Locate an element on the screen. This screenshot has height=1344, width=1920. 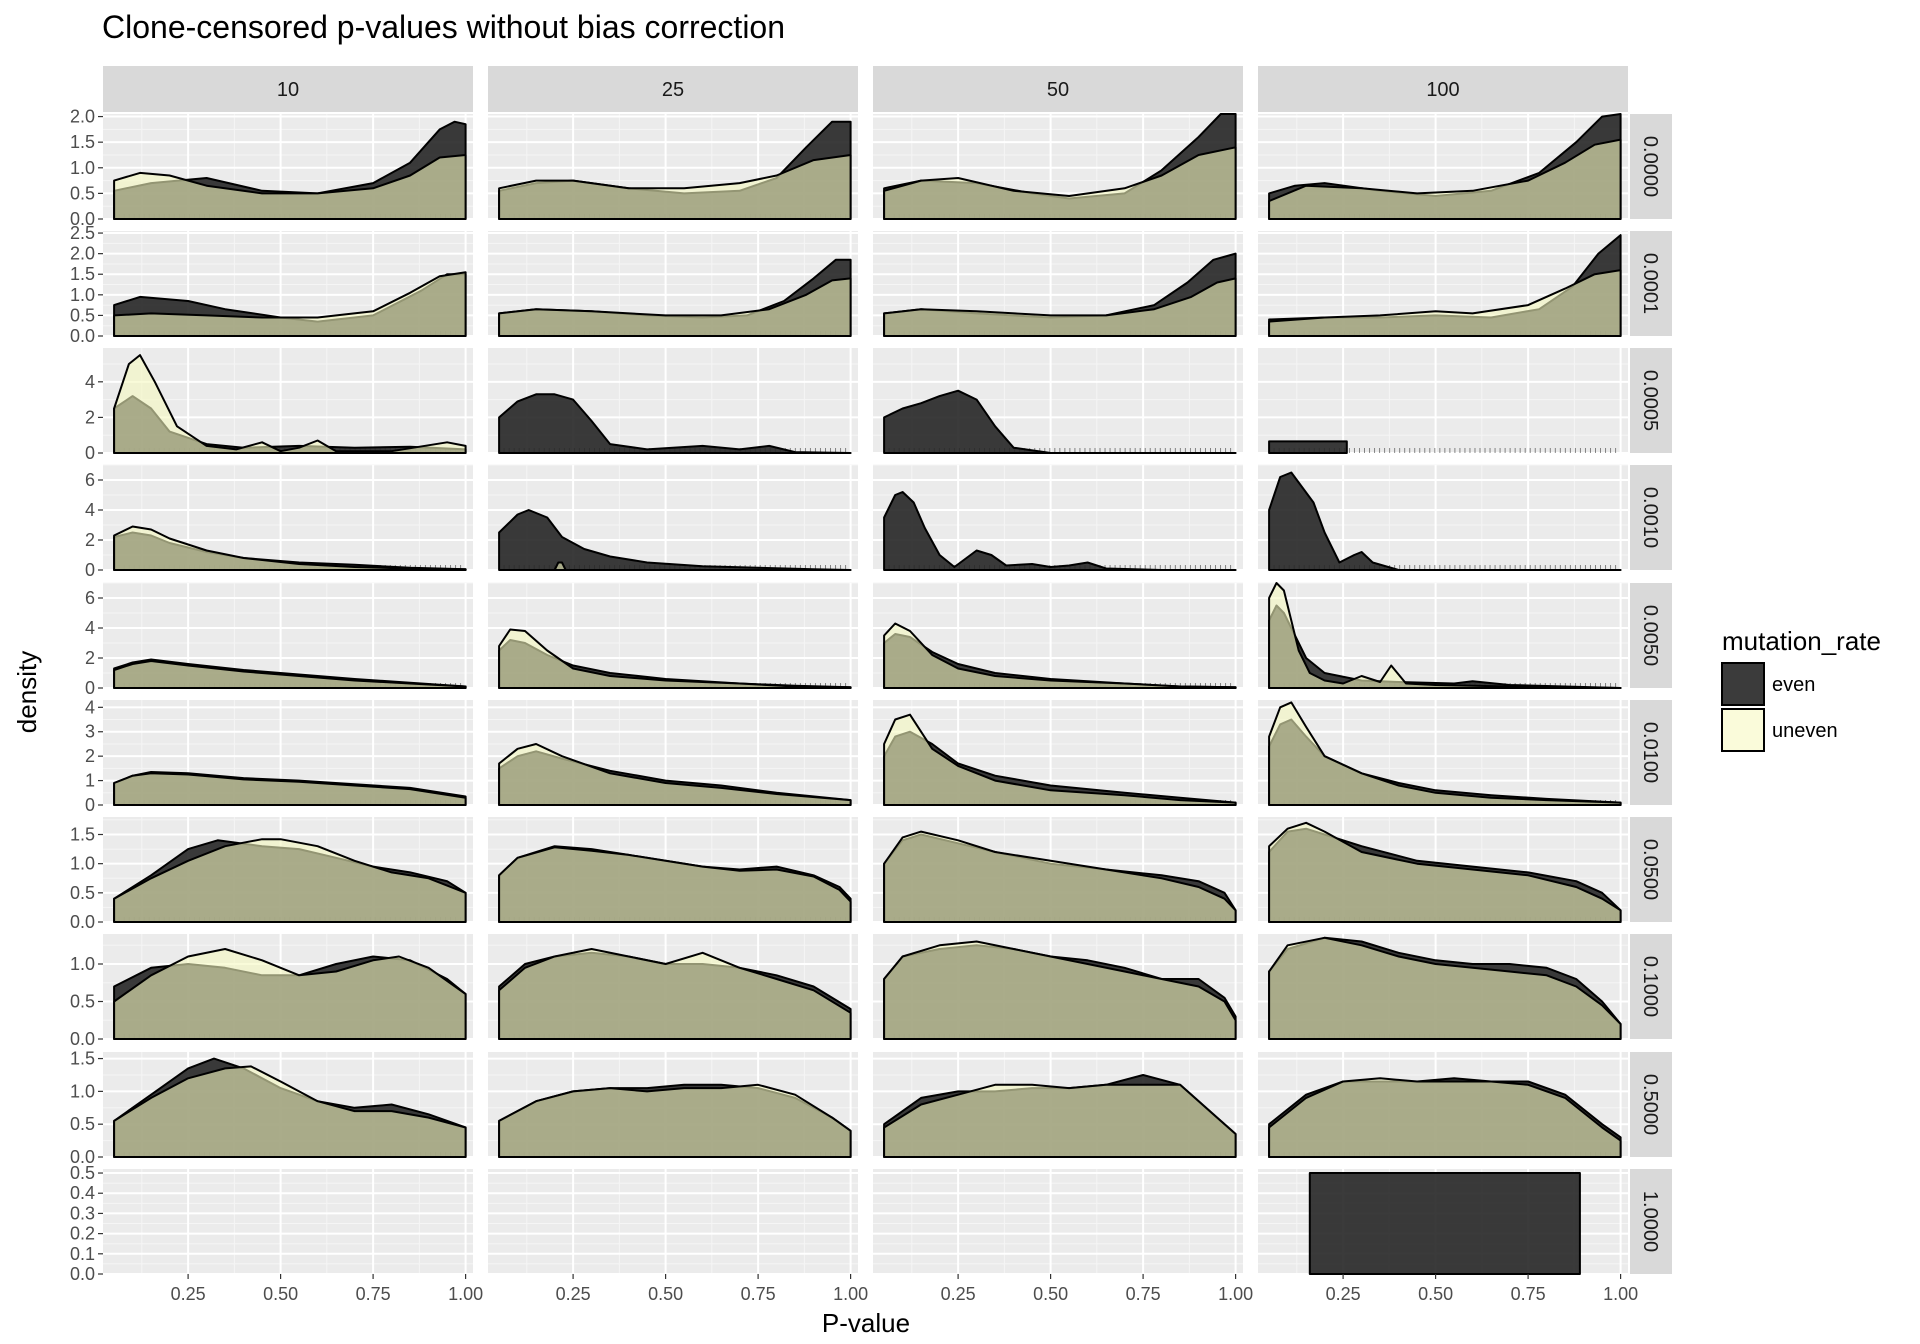
panel-50-0.0100 is located at coordinates (1058, 753).